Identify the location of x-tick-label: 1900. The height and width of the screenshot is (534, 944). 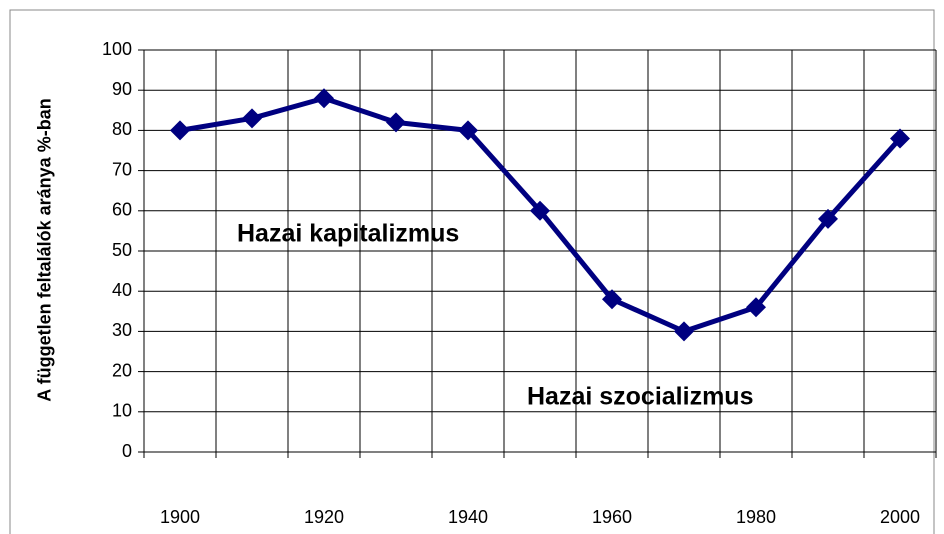
(180, 517).